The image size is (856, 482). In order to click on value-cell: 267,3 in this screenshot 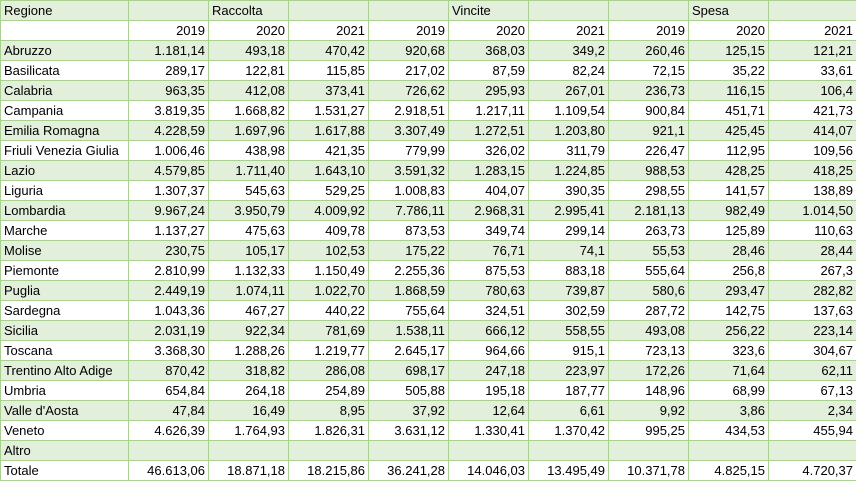, I will do `click(812, 270)`.